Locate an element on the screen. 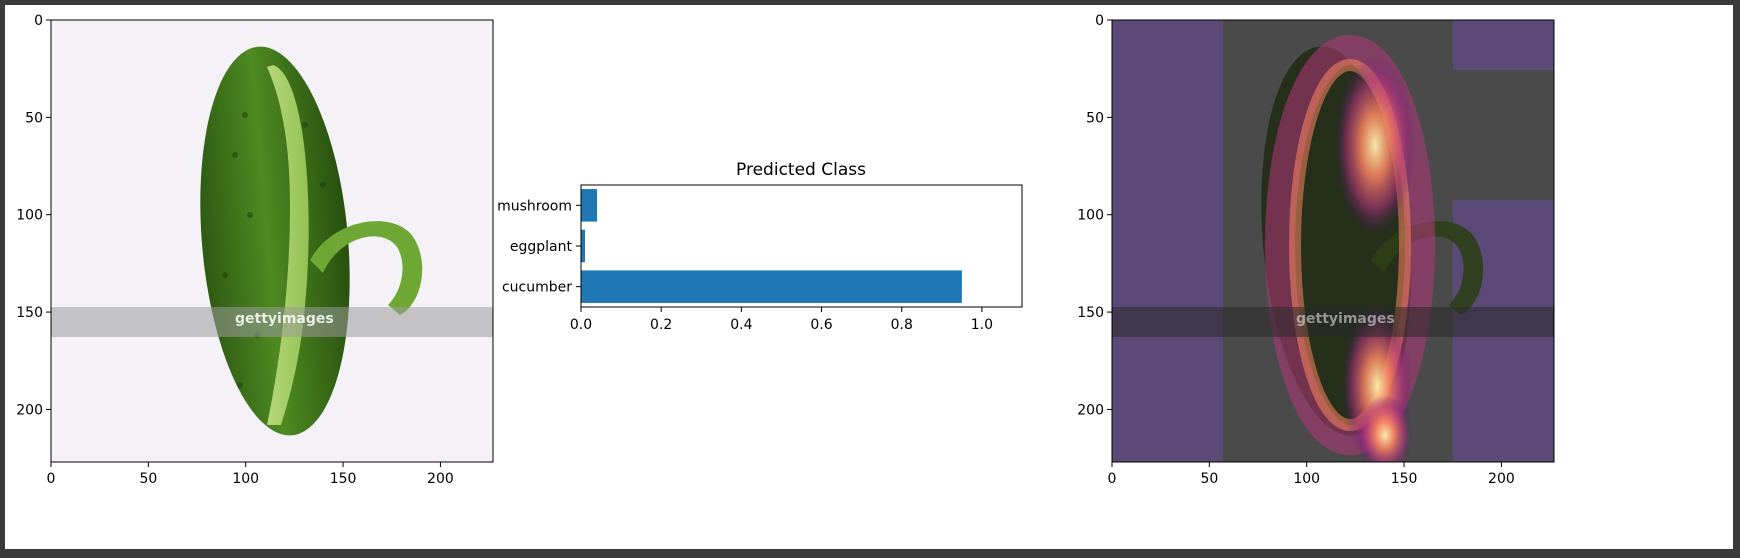 The height and width of the screenshot is (558, 1740). right-xtick-label: 200 is located at coordinates (1501, 479).